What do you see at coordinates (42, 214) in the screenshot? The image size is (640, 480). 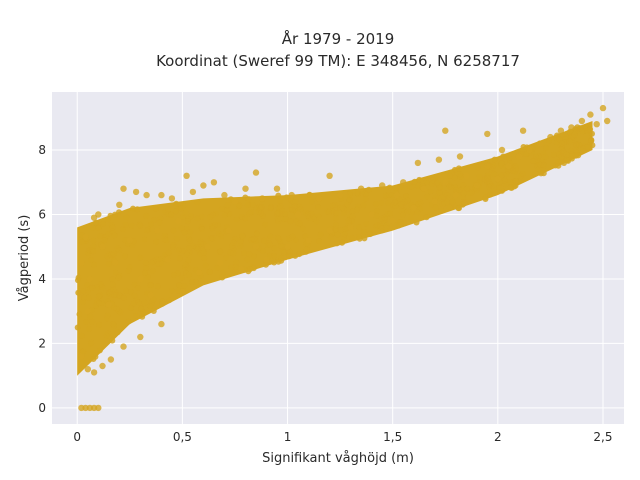 I see `y-tick-label: 6` at bounding box center [42, 214].